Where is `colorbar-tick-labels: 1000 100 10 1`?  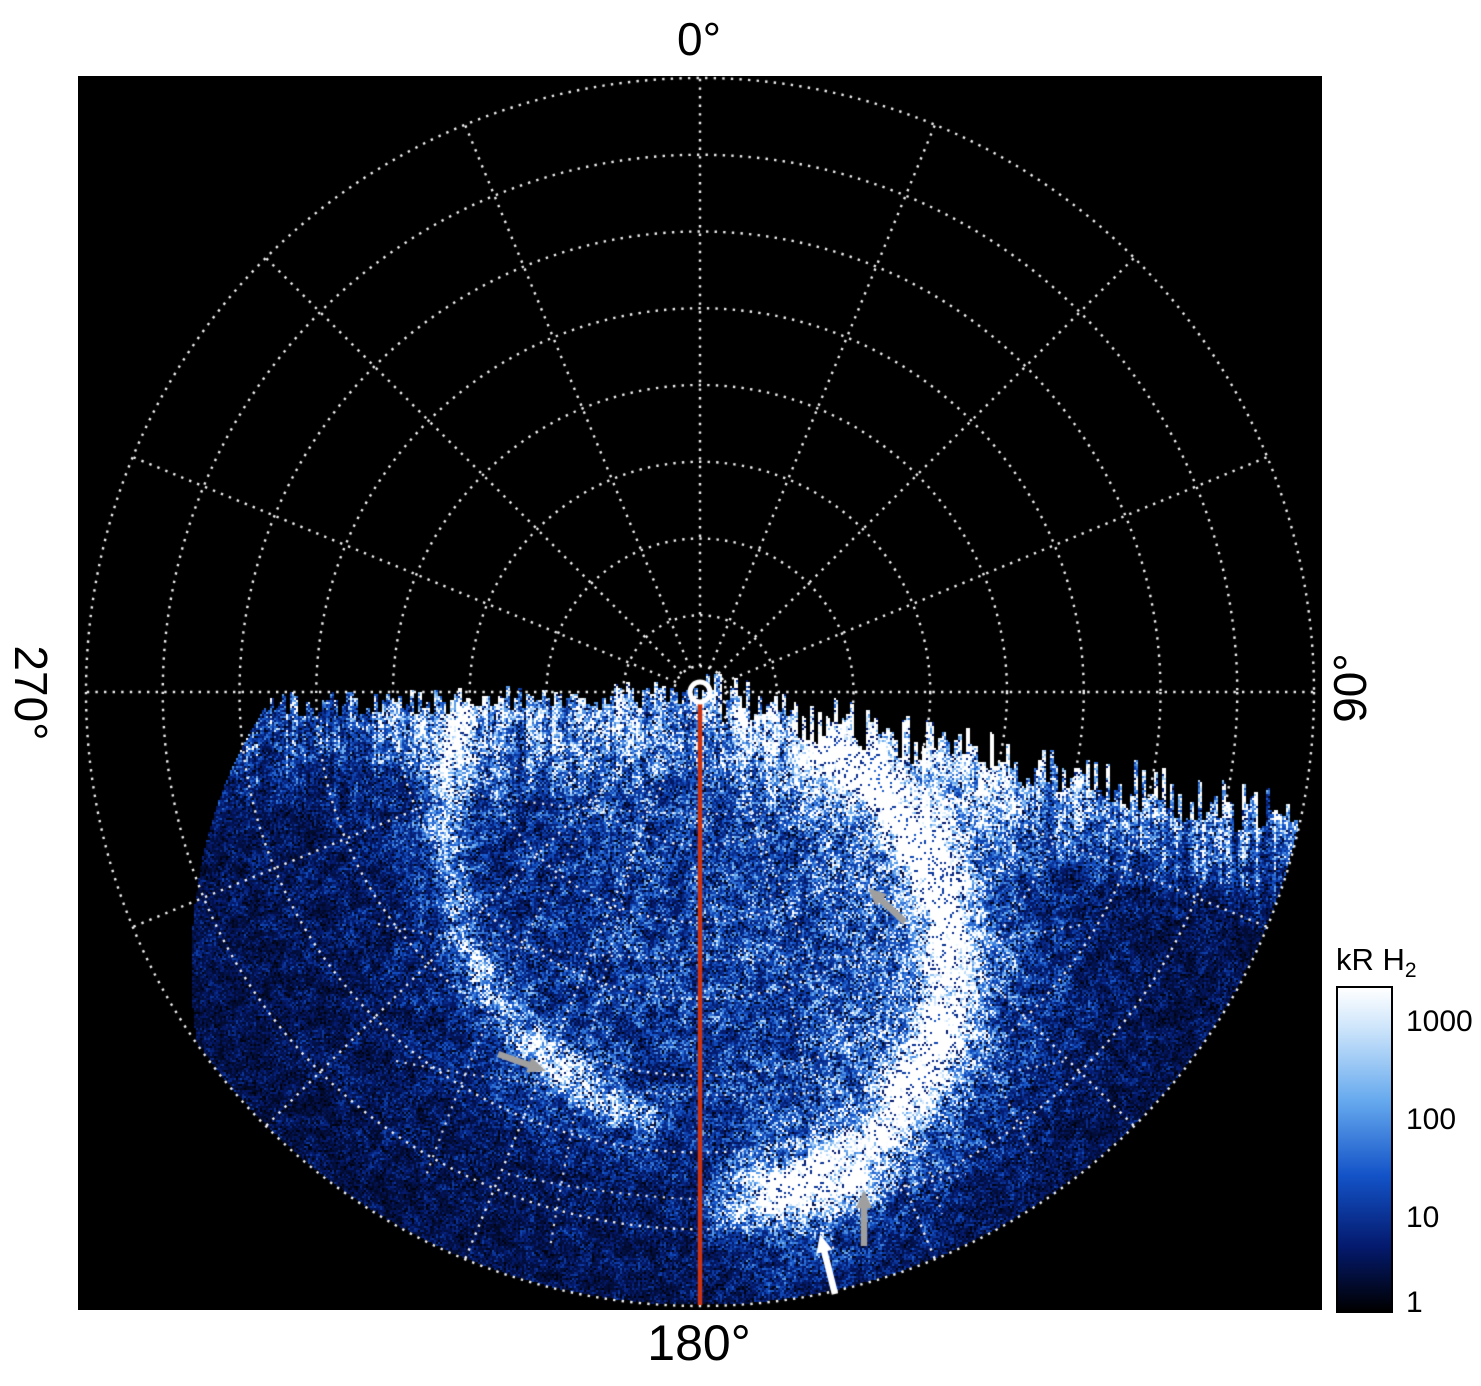 colorbar-tick-labels: 1000 100 10 1 is located at coordinates (1443, 1152).